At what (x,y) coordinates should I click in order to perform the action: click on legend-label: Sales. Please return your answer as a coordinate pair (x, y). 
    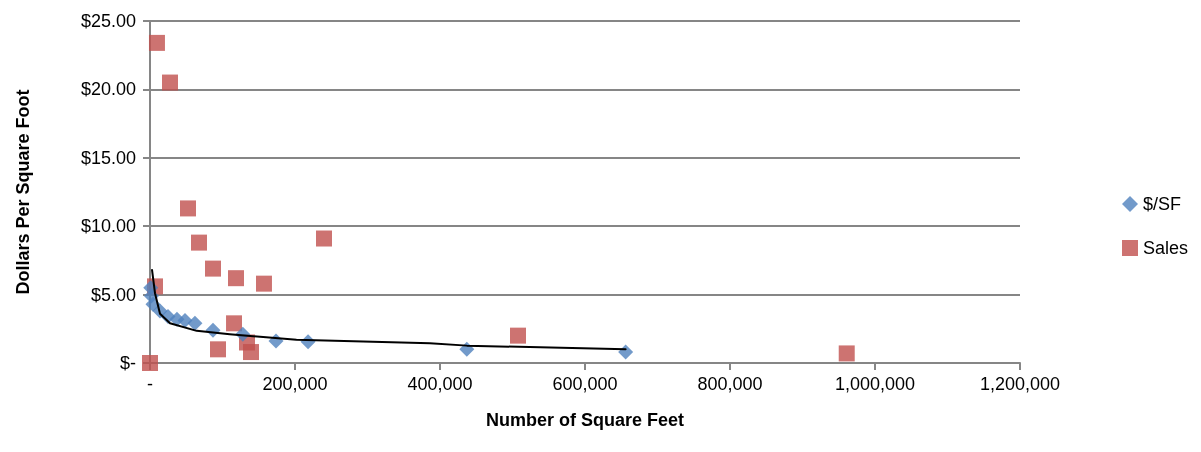
    Looking at the image, I should click on (1165, 248).